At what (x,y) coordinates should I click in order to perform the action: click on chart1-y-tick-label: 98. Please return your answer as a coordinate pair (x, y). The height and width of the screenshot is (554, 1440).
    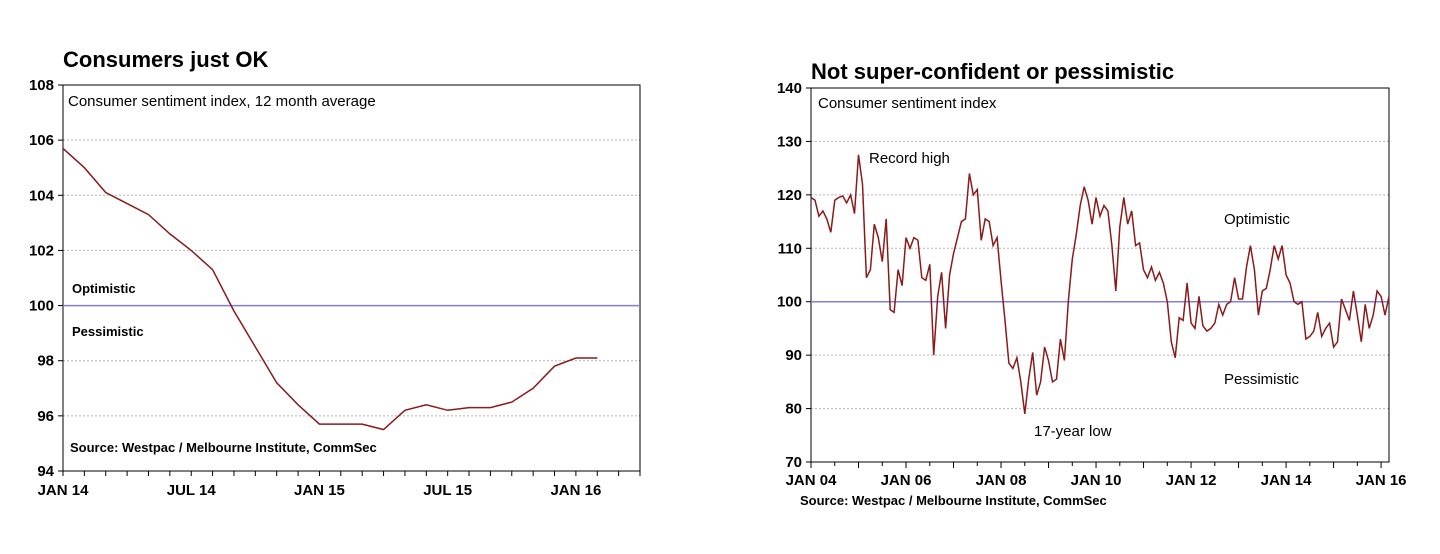
    Looking at the image, I should click on (45, 361).